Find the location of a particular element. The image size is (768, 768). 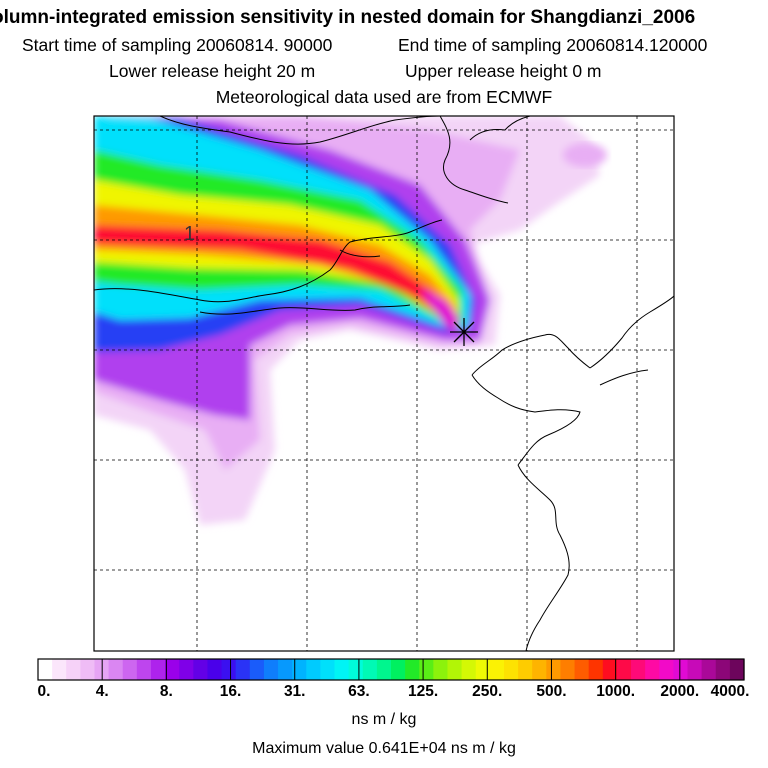

lower-release-label: Lower release height 20 m is located at coordinates (212, 71).